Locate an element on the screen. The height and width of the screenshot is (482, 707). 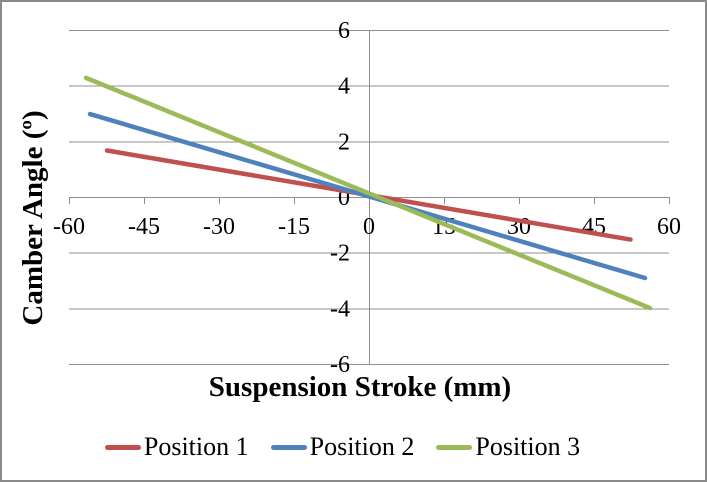
y-tick-label-4: 4 is located at coordinates (344, 87).